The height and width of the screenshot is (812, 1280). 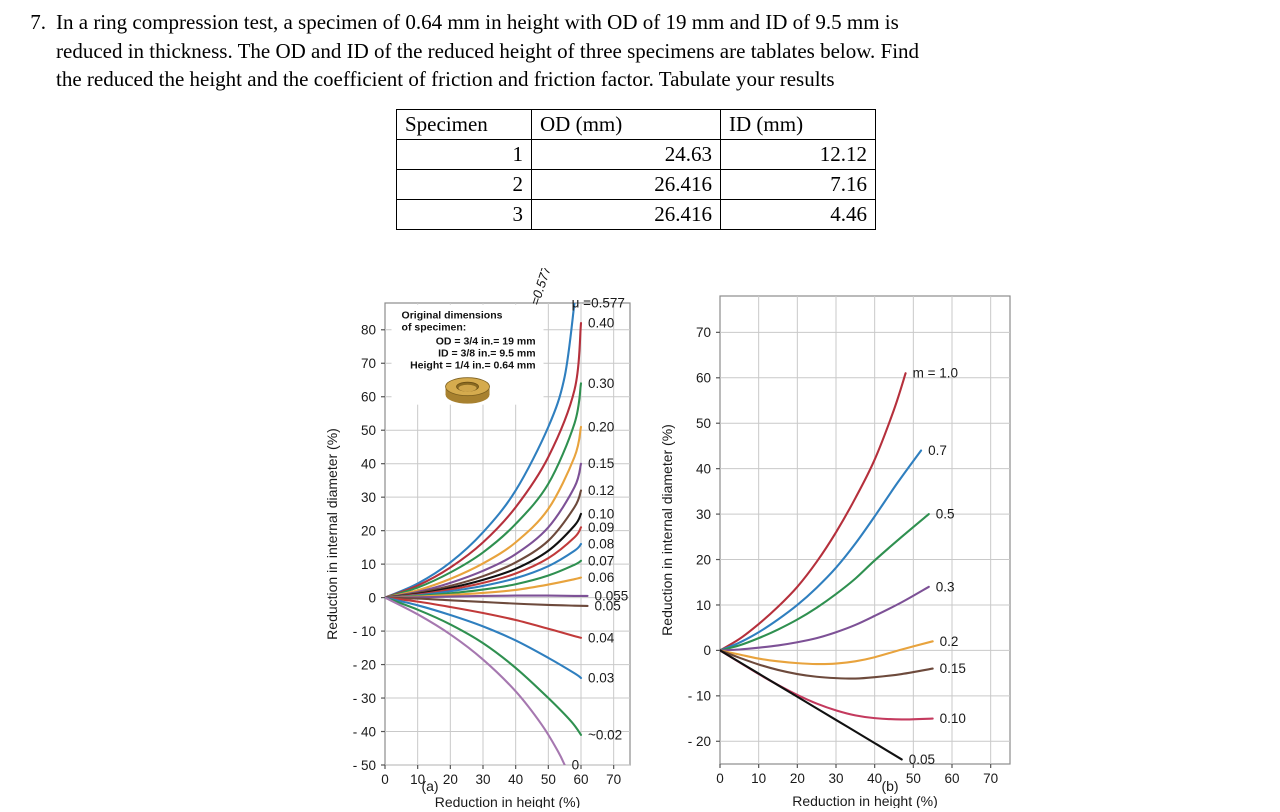 What do you see at coordinates (601, 323) in the screenshot?
I see `curve-label-0.40: 0.40` at bounding box center [601, 323].